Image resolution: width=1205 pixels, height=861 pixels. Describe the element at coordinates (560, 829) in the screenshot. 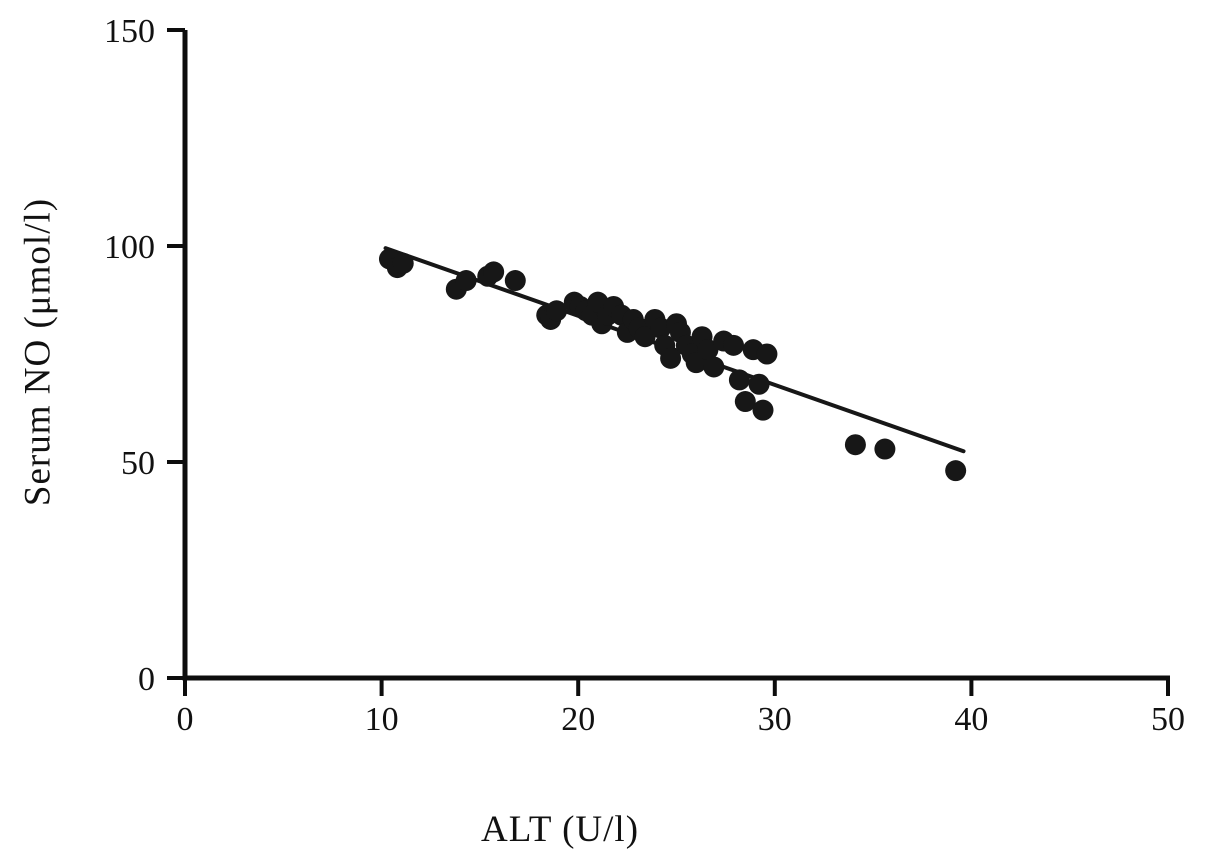

I see `x-axis-title: ALT (U/l)` at that location.